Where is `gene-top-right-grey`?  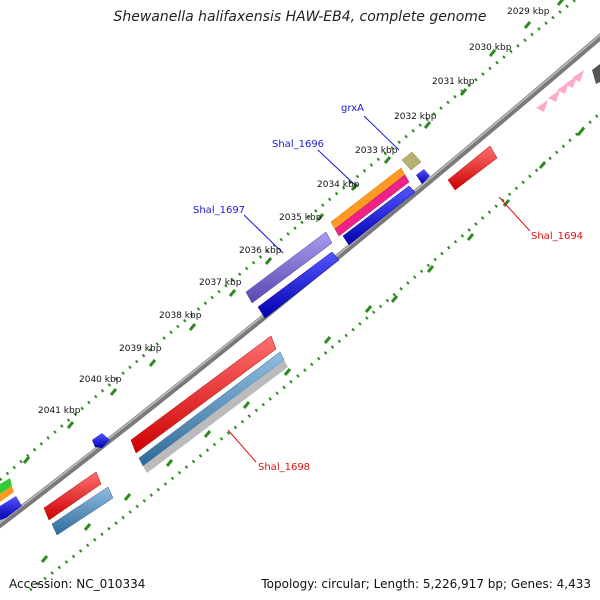 gene-top-right-grey is located at coordinates (596, 74).